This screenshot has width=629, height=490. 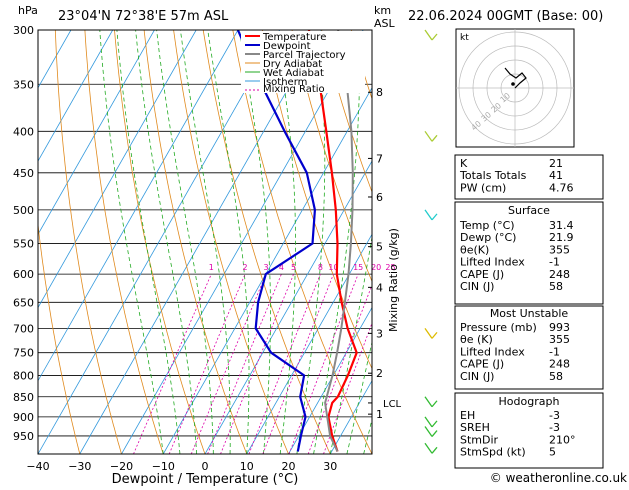 I want to click on pressure-tick-400: 400, so click(x=23, y=131).